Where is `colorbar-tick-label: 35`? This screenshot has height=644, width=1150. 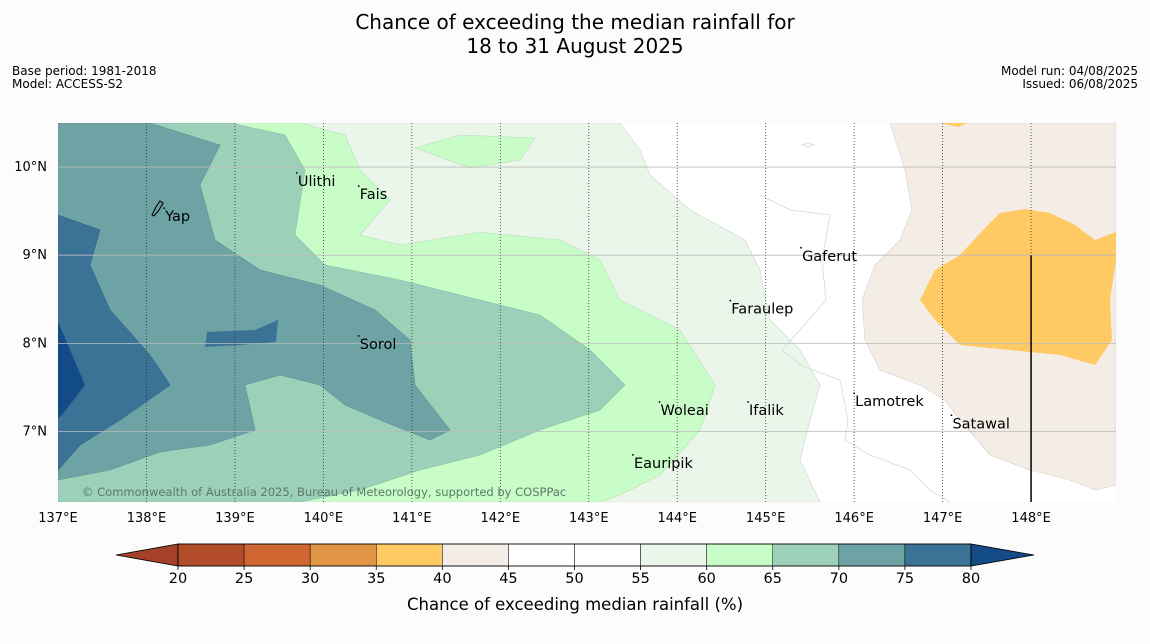
colorbar-tick-label: 35 is located at coordinates (376, 579).